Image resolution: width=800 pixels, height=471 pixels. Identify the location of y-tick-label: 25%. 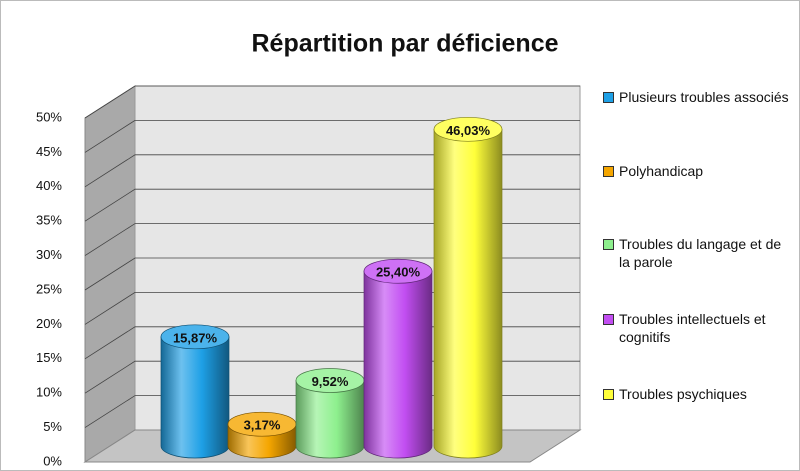
(49, 288).